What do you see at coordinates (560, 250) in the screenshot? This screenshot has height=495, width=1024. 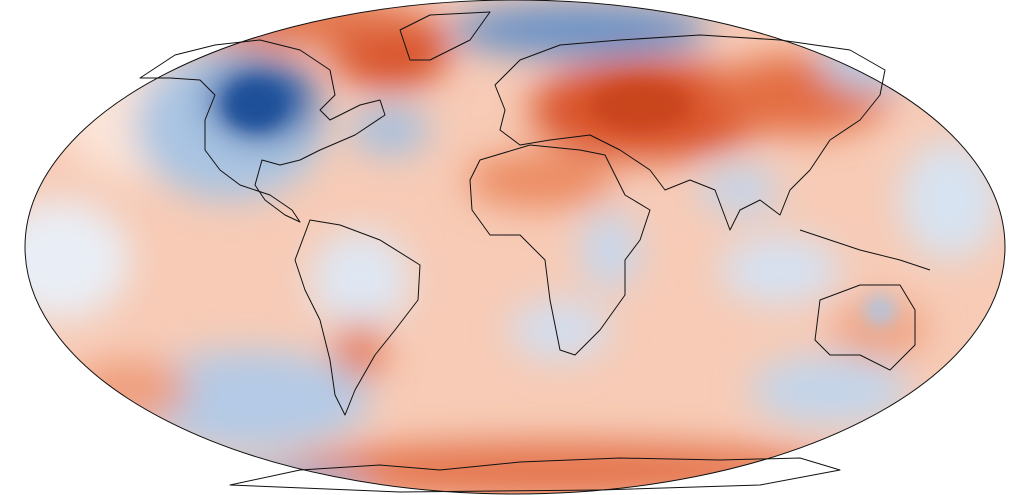 I see `coast-africa` at bounding box center [560, 250].